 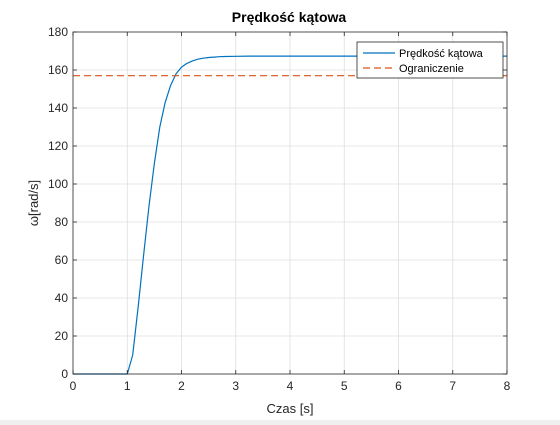 I want to click on y-tick-label: 100, so click(x=58, y=184).